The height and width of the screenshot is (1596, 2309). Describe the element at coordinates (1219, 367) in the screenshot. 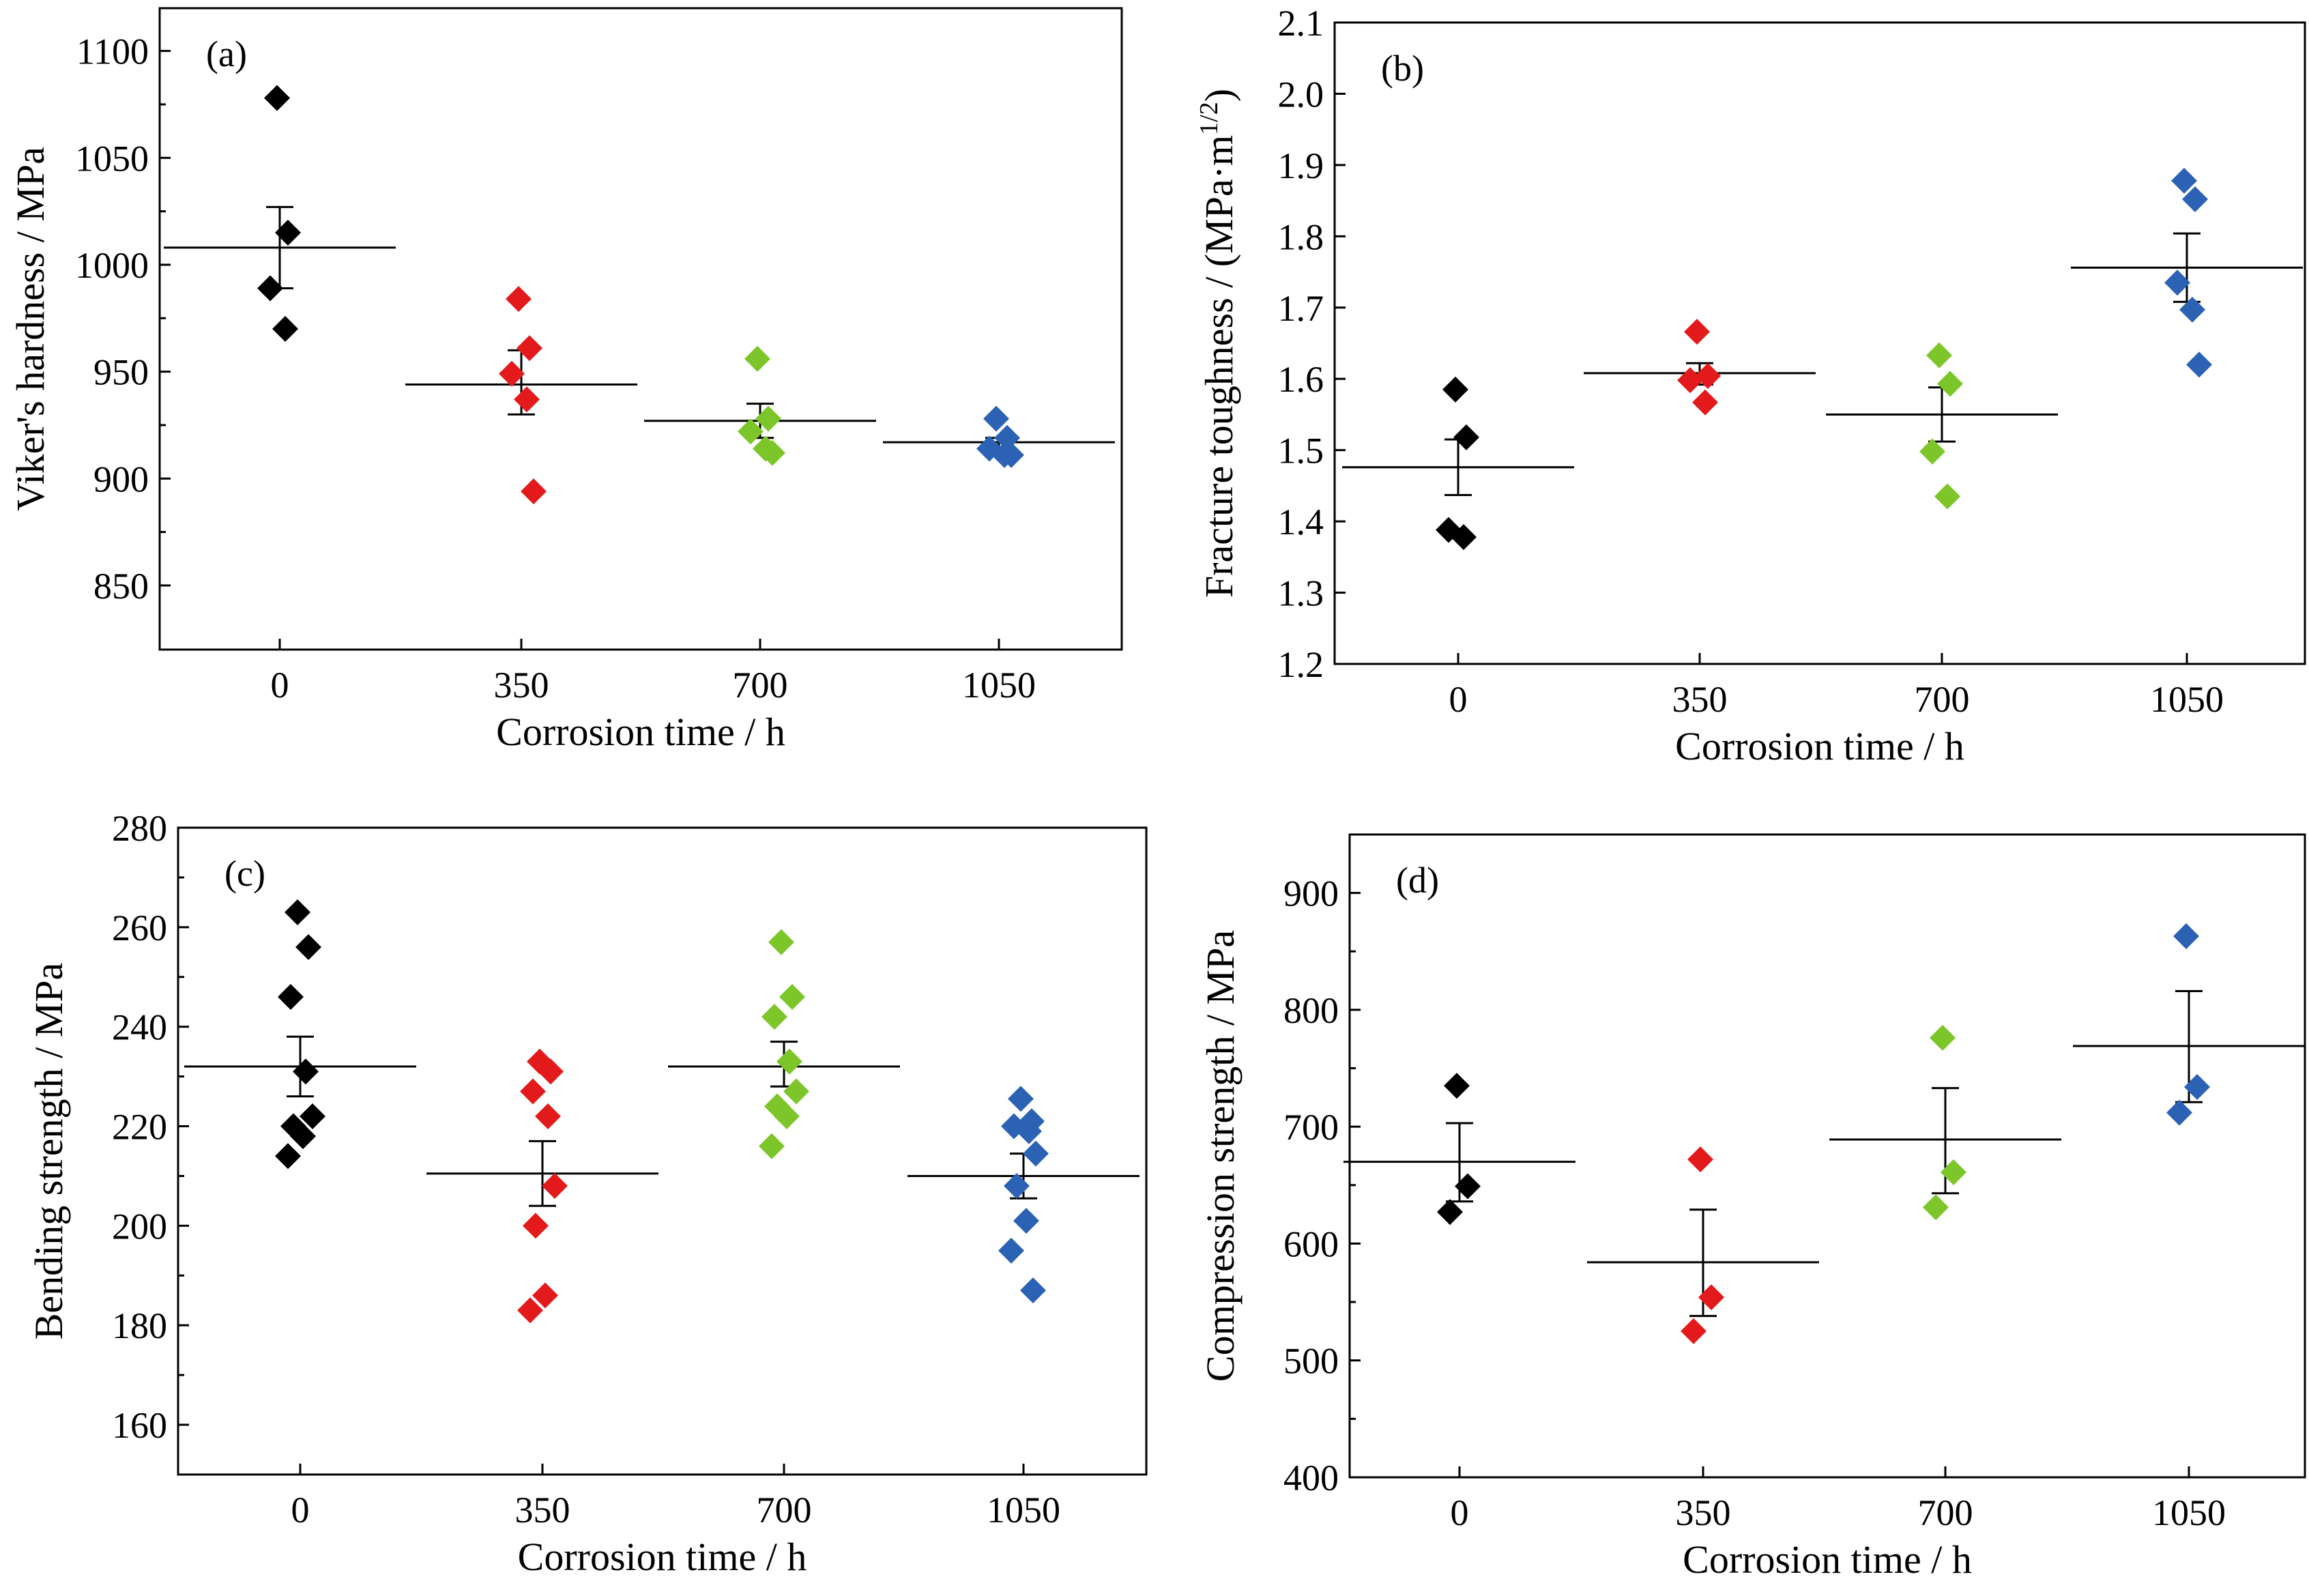

I see `y-axis-label-text: Fracture toughness / (MPa·m` at that location.